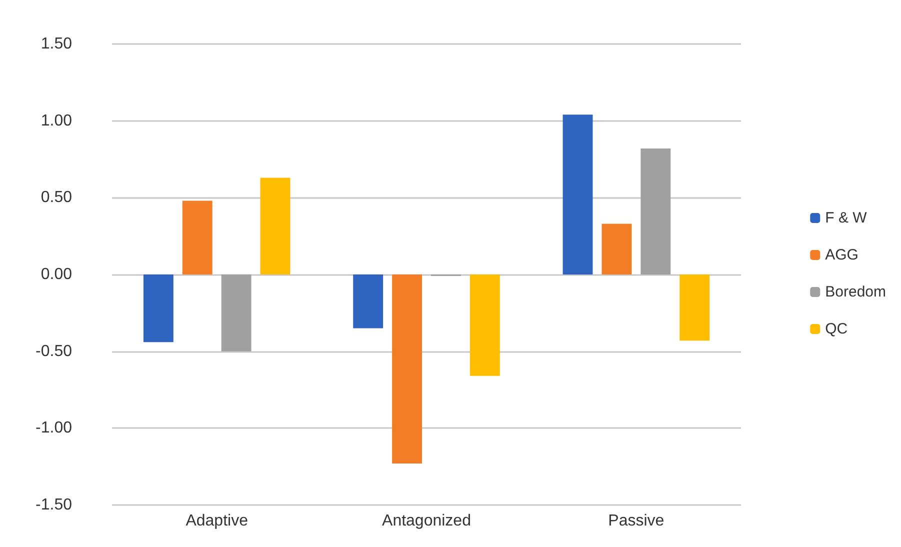 The width and height of the screenshot is (901, 547). I want to click on legend-label: Boredom, so click(855, 292).